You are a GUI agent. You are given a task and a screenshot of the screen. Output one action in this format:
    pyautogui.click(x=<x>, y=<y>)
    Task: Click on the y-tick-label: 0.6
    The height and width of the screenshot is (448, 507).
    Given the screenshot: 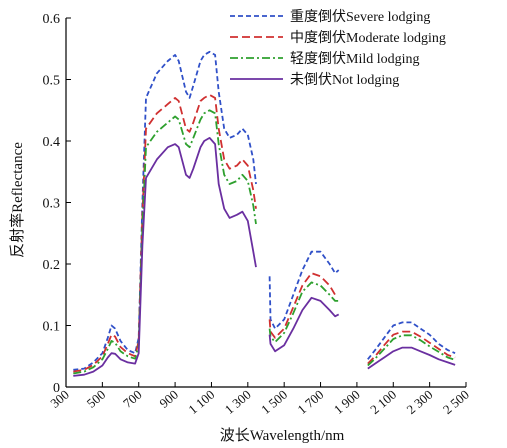 What is the action you would take?
    pyautogui.click(x=52, y=19)
    